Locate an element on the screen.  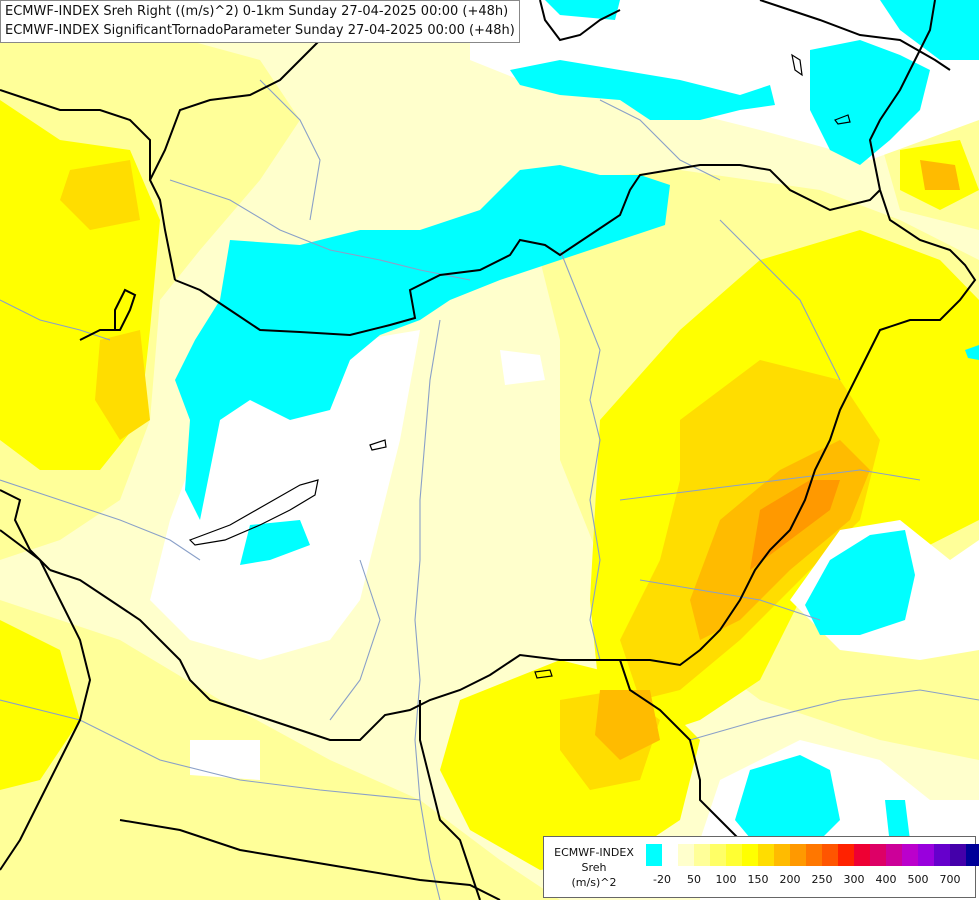
legend-title: ECMWF-INDEX Sreh (m/s)^2 is located at coordinates (594, 867).